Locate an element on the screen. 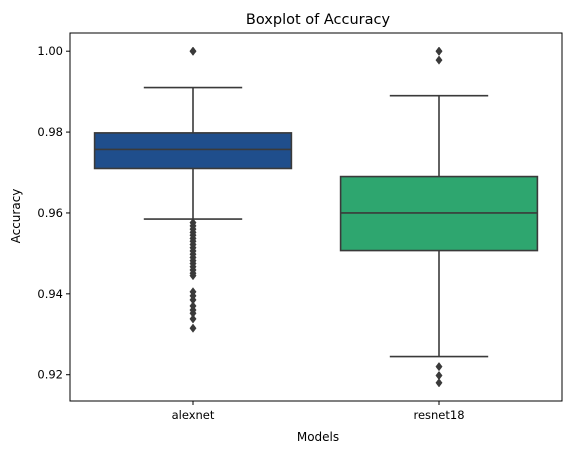 Image resolution: width=576 pixels, height=455 pixels. chart-title: Boxplot of Accuracy is located at coordinates (318, 20).